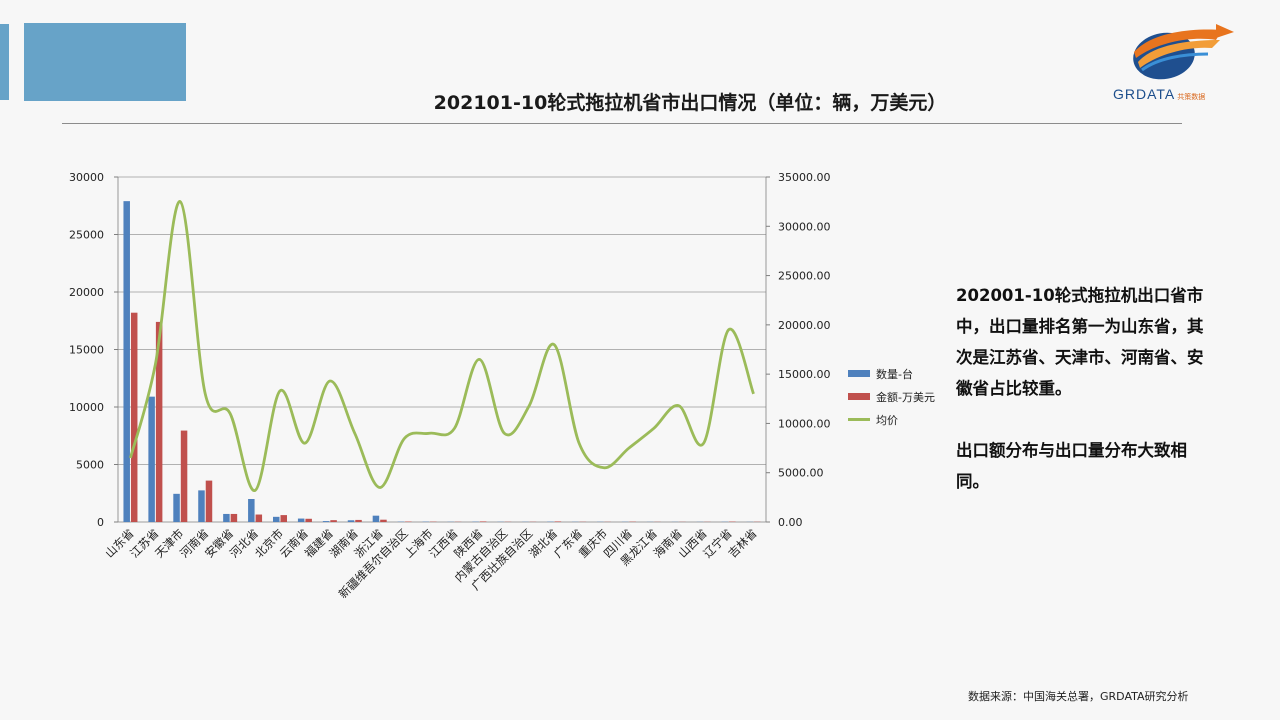 The height and width of the screenshot is (720, 1280). I want to click on x-tick-label: 吉林省, so click(742, 543).